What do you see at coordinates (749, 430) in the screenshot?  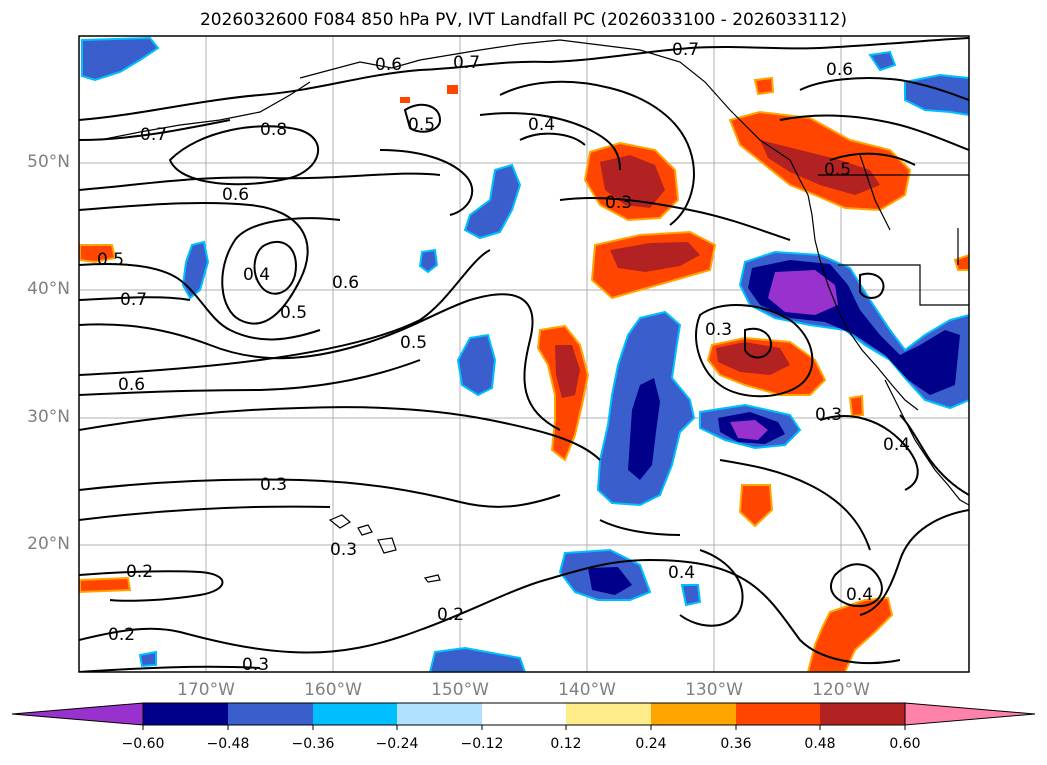 I see `neg-blob-off-calif-inner` at bounding box center [749, 430].